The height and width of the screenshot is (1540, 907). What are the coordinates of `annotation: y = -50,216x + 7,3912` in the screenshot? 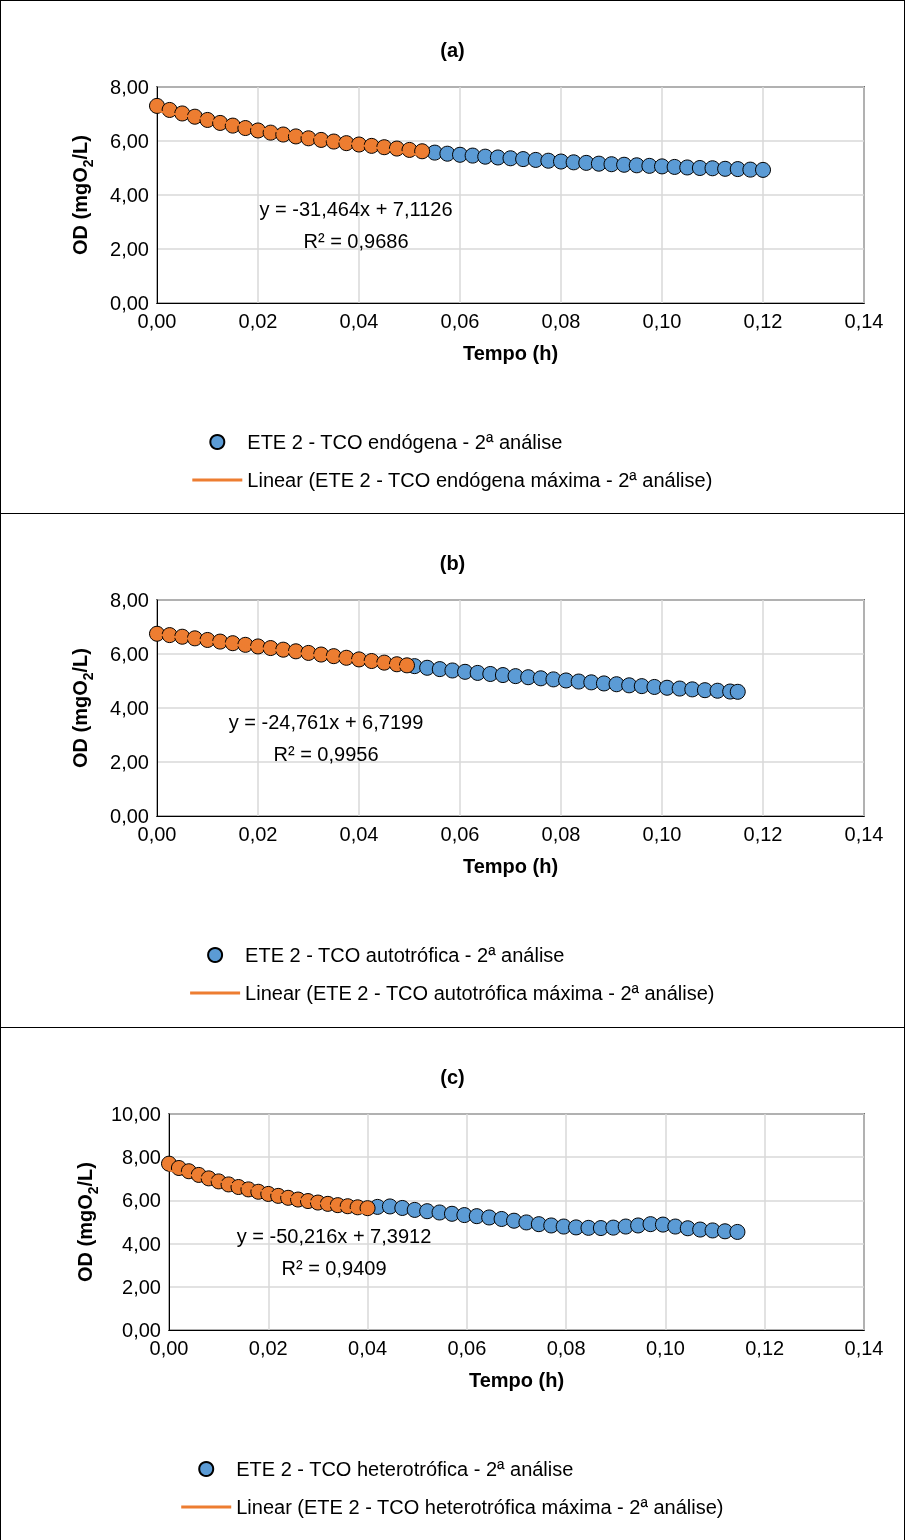 It's located at (334, 1235).